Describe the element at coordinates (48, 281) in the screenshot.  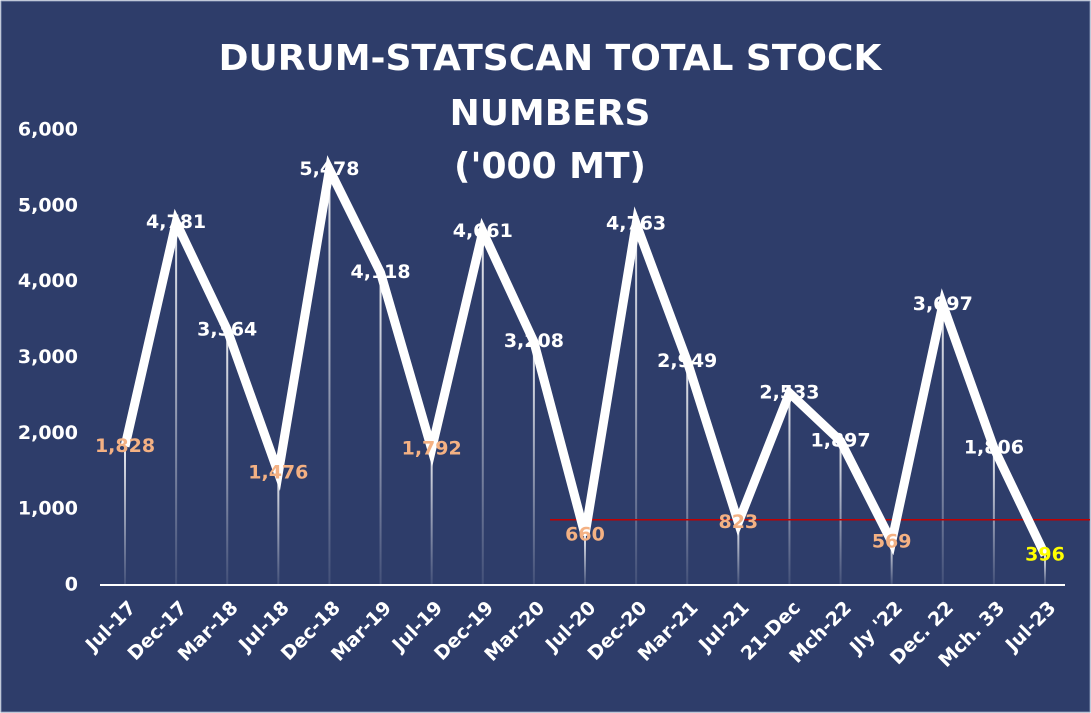
I see `y-tick-label: 4,000` at that location.